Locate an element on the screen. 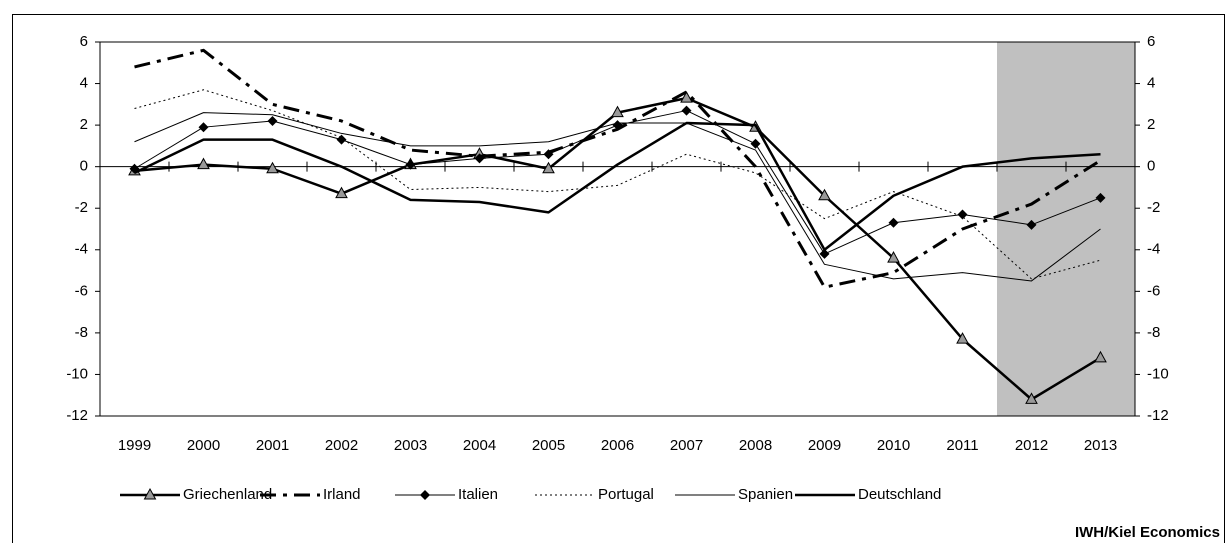 The width and height of the screenshot is (1226, 543). y2-tick-label: -8 is located at coordinates (1153, 332).